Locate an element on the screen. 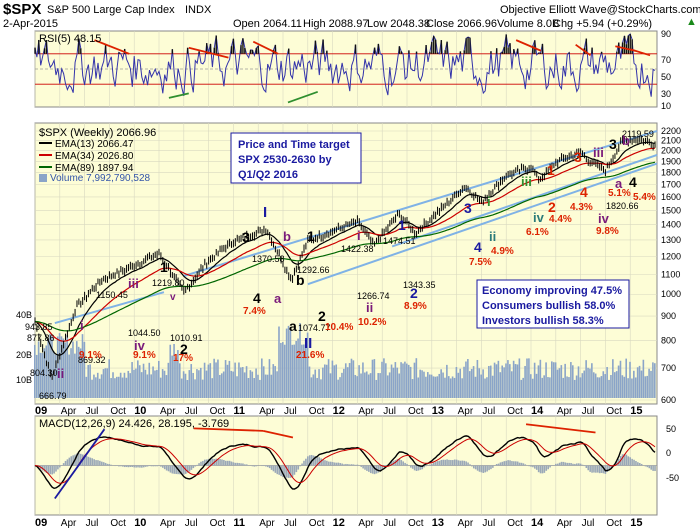 Image resolution: width=700 pixels, height=530 pixels. macd-tick: 0 is located at coordinates (668, 453).